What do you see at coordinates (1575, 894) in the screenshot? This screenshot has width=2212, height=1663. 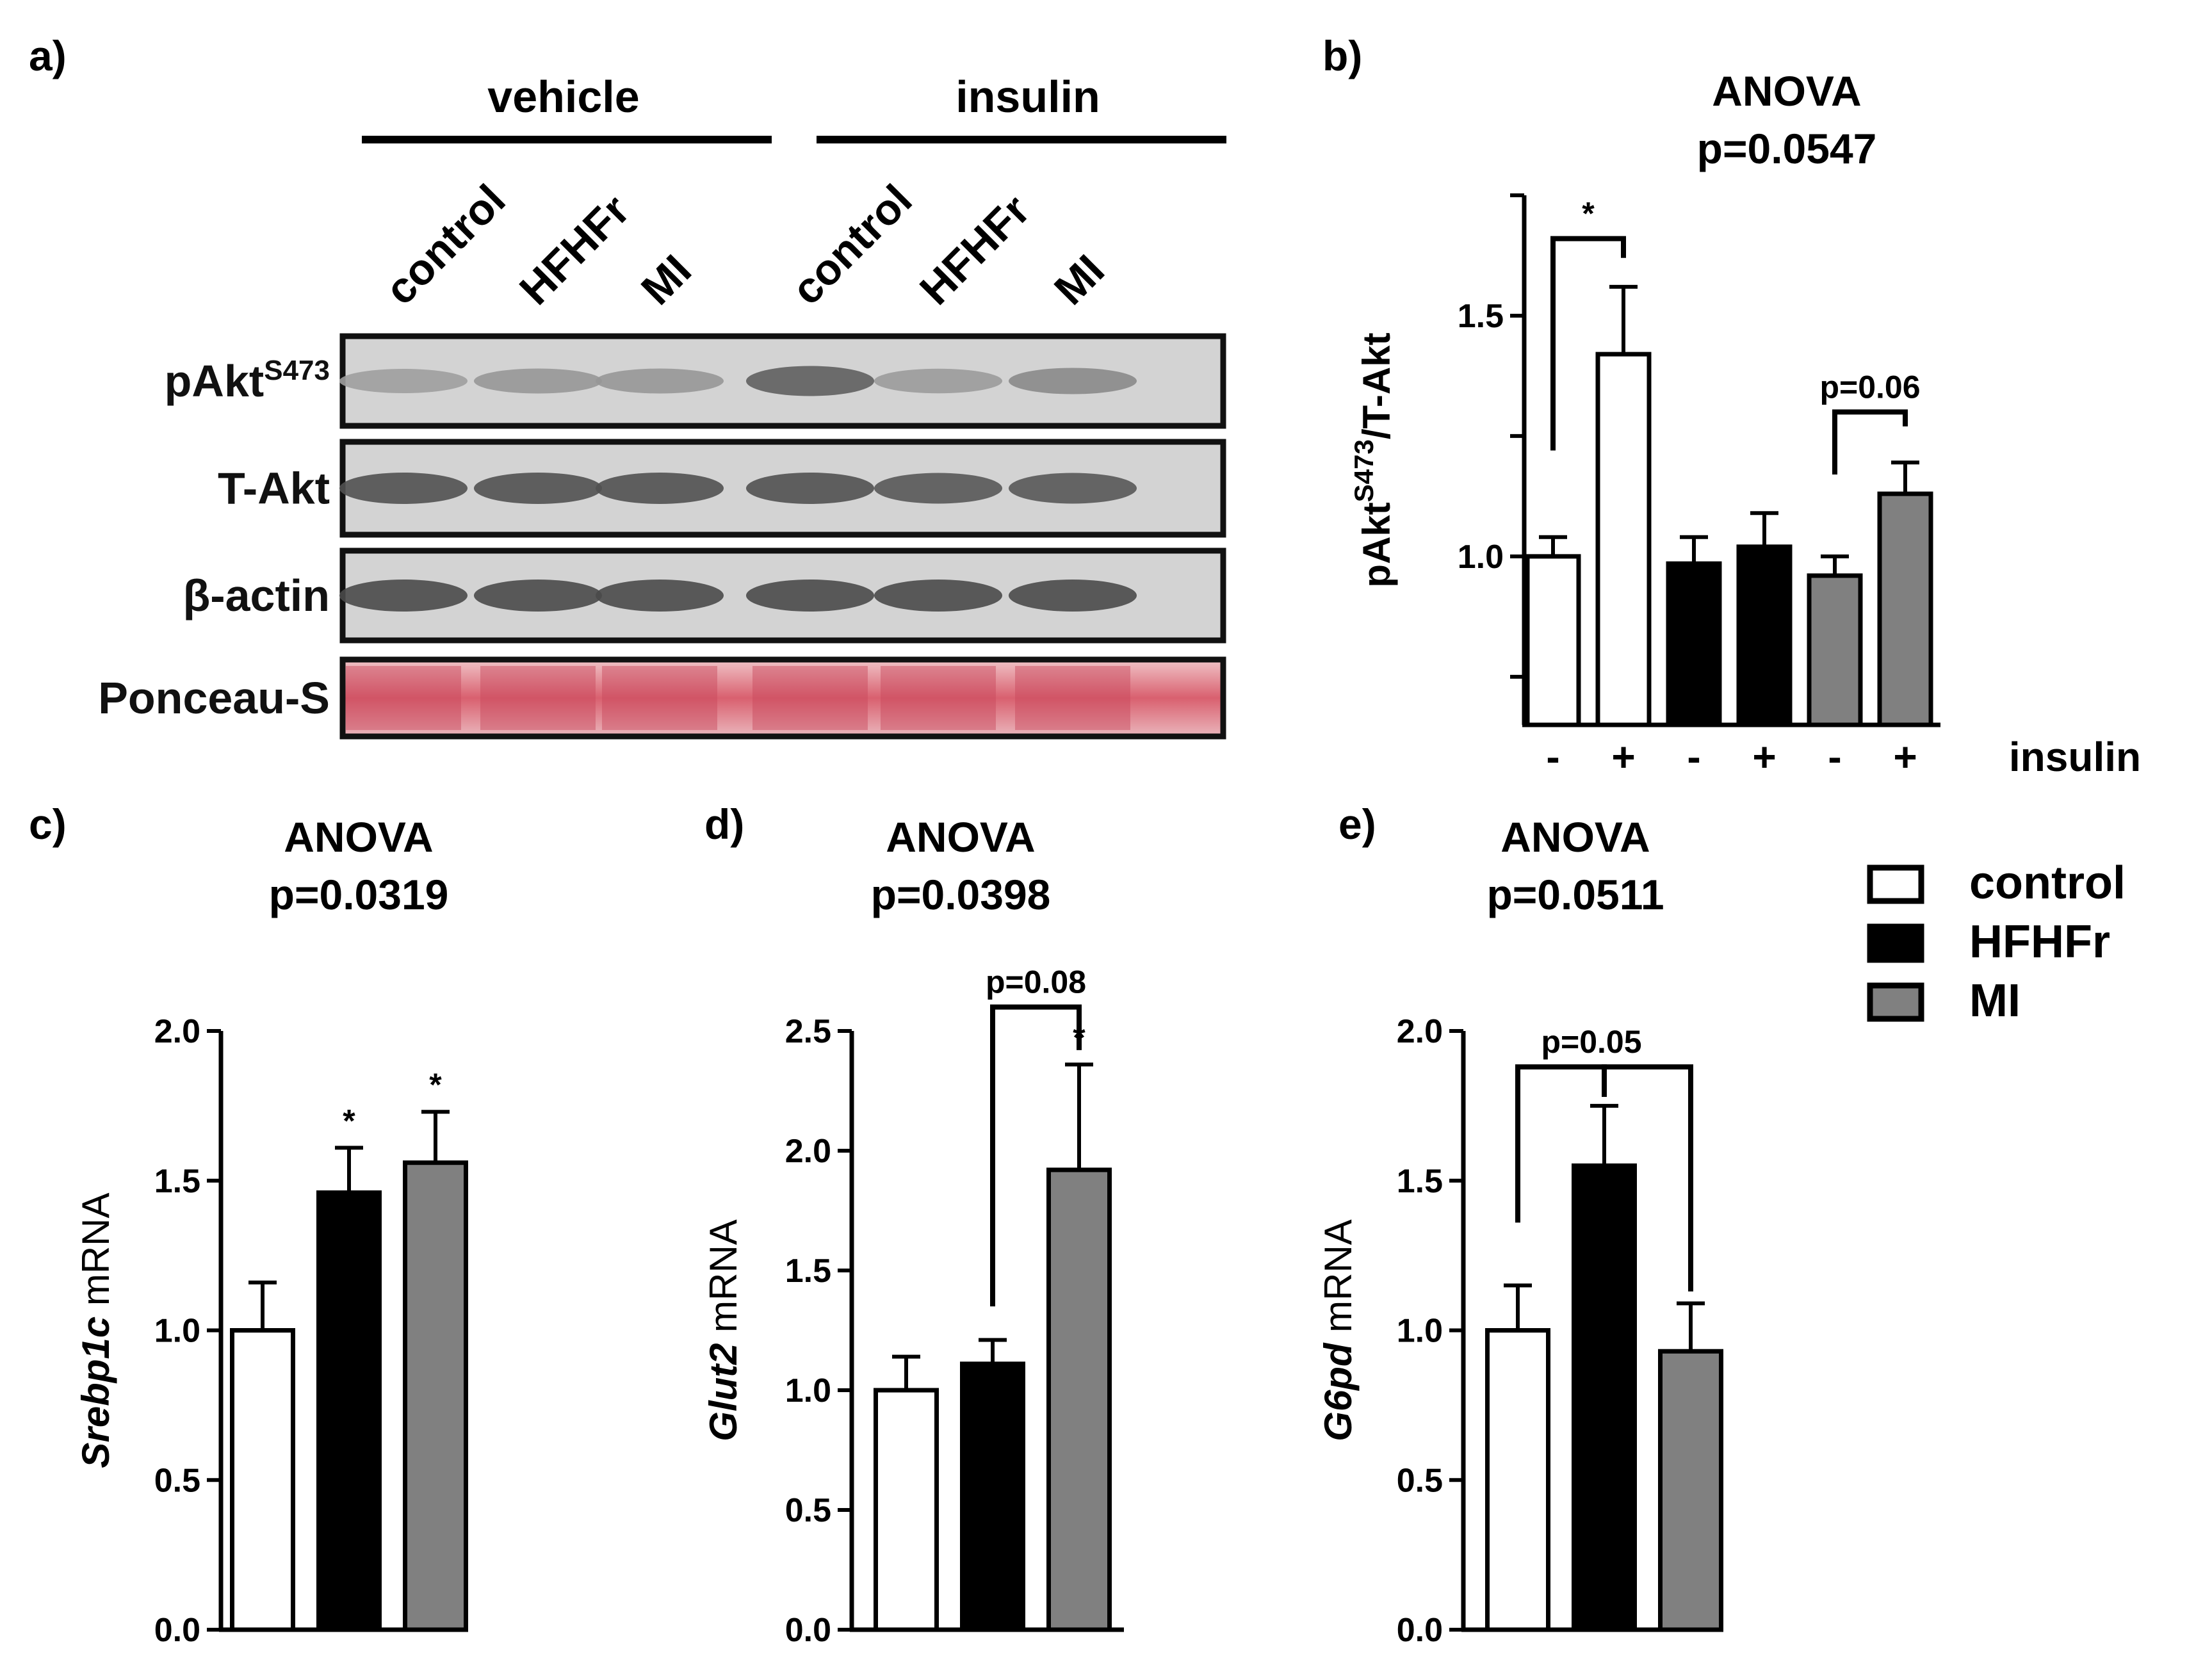 I see `chart-subtitle: p=0.0511` at bounding box center [1575, 894].